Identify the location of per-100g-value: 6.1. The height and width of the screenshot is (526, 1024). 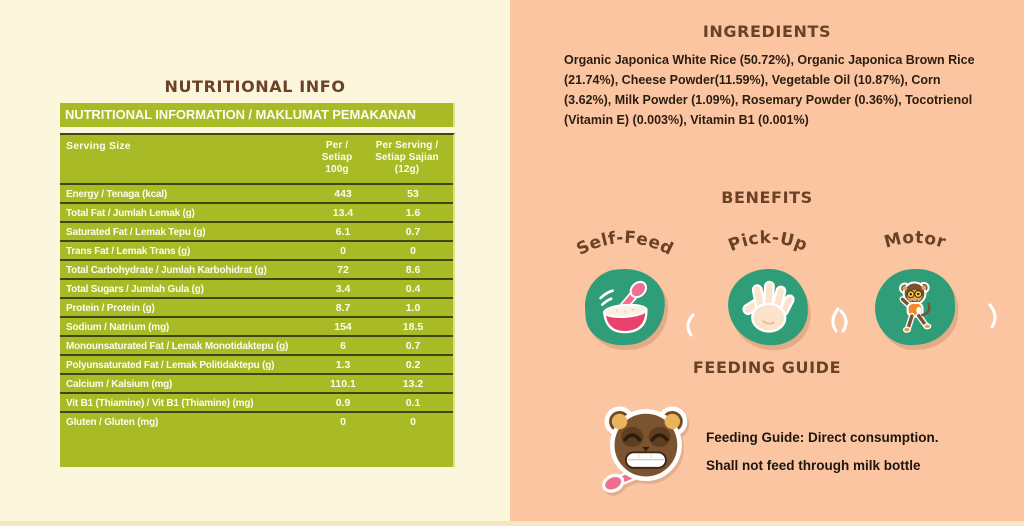
(343, 232).